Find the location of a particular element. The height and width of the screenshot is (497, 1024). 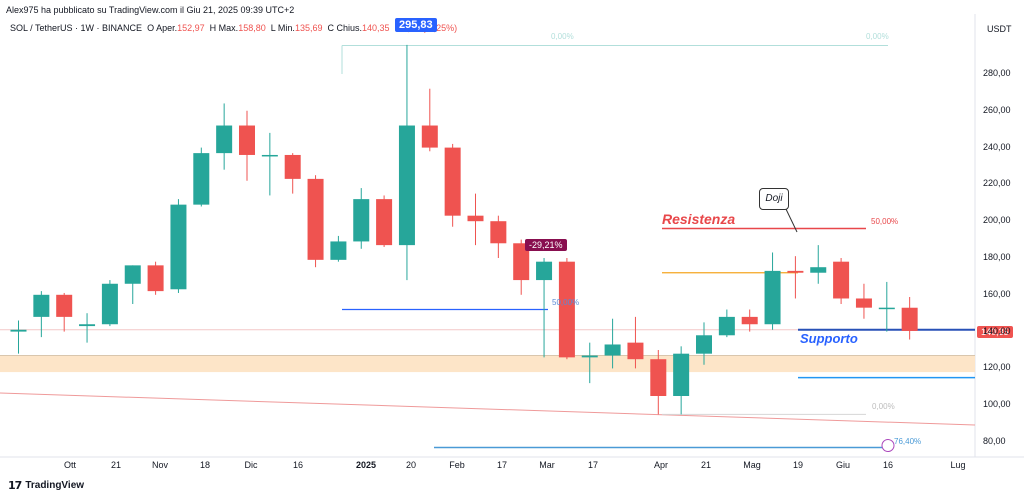

price-tick-label: 260,00 is located at coordinates (997, 109).